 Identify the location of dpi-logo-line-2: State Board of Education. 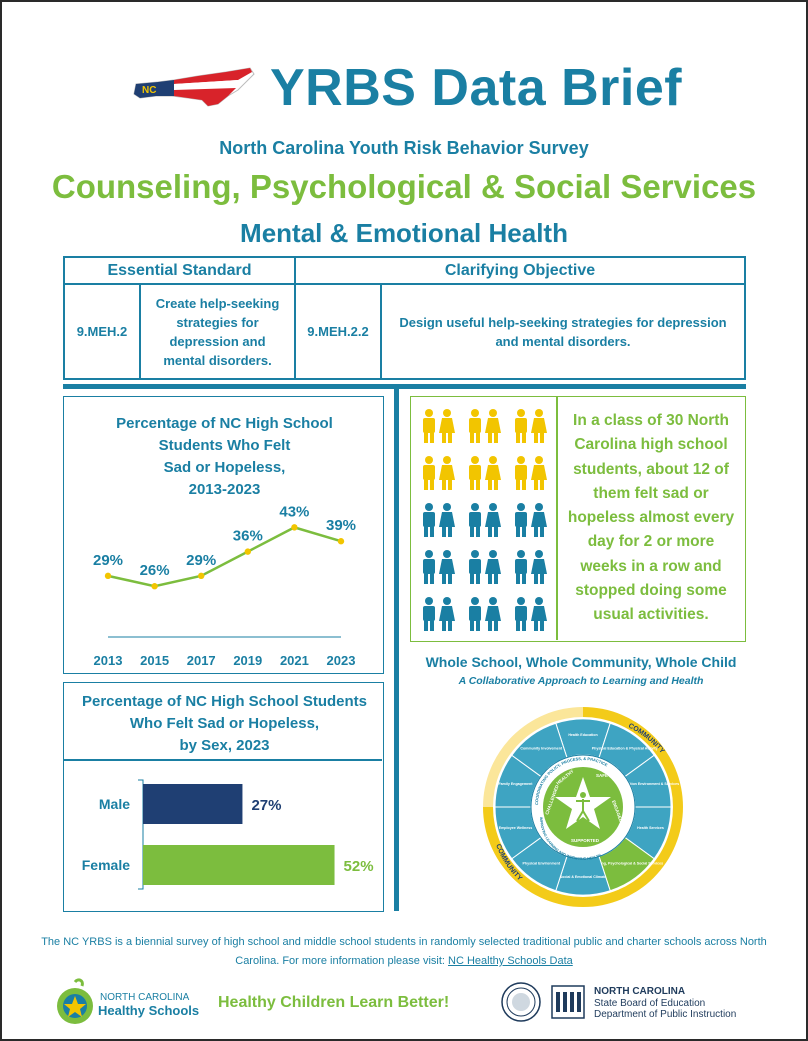
(650, 1003).